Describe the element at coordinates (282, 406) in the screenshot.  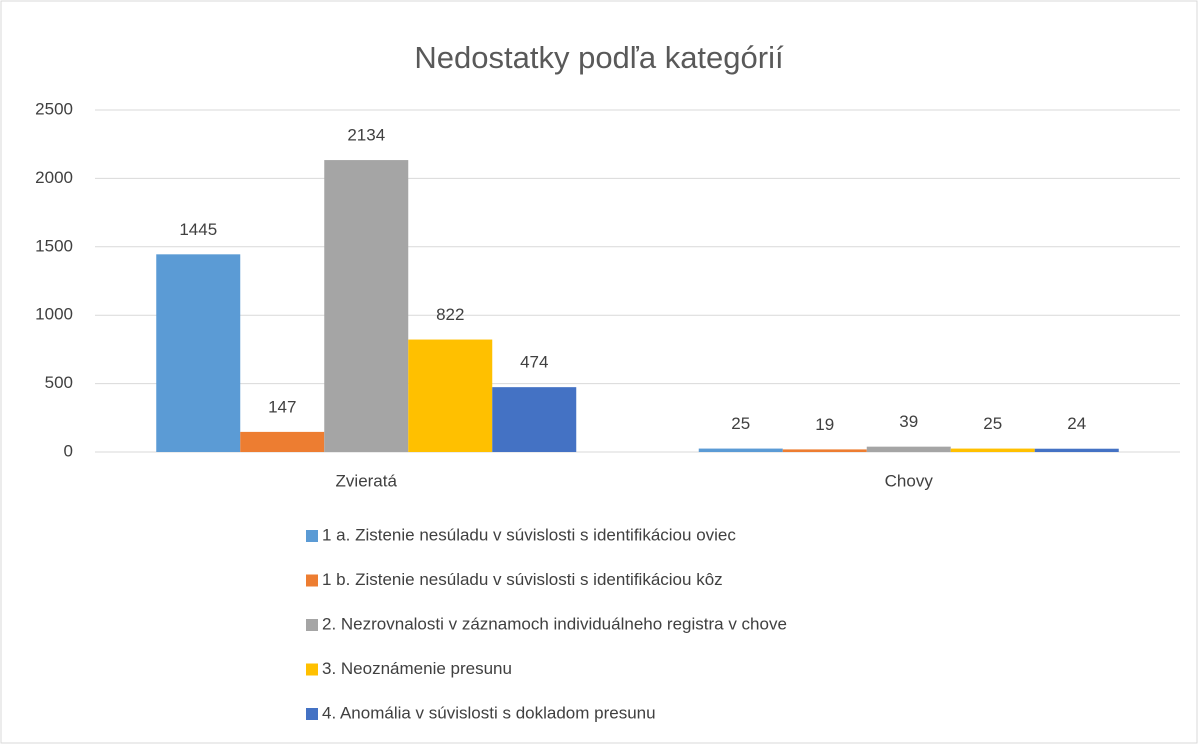
I see `data-label: 147` at that location.